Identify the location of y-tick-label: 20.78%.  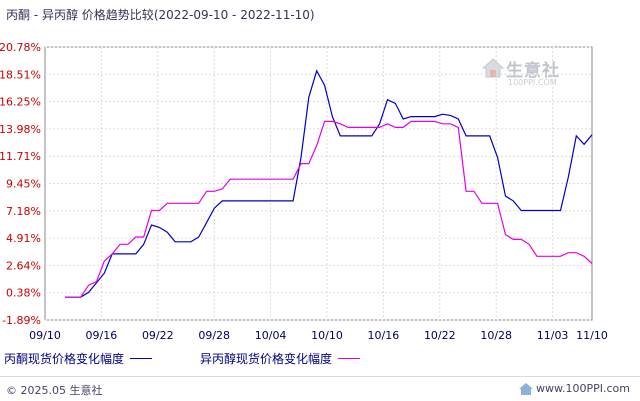
(20, 47).